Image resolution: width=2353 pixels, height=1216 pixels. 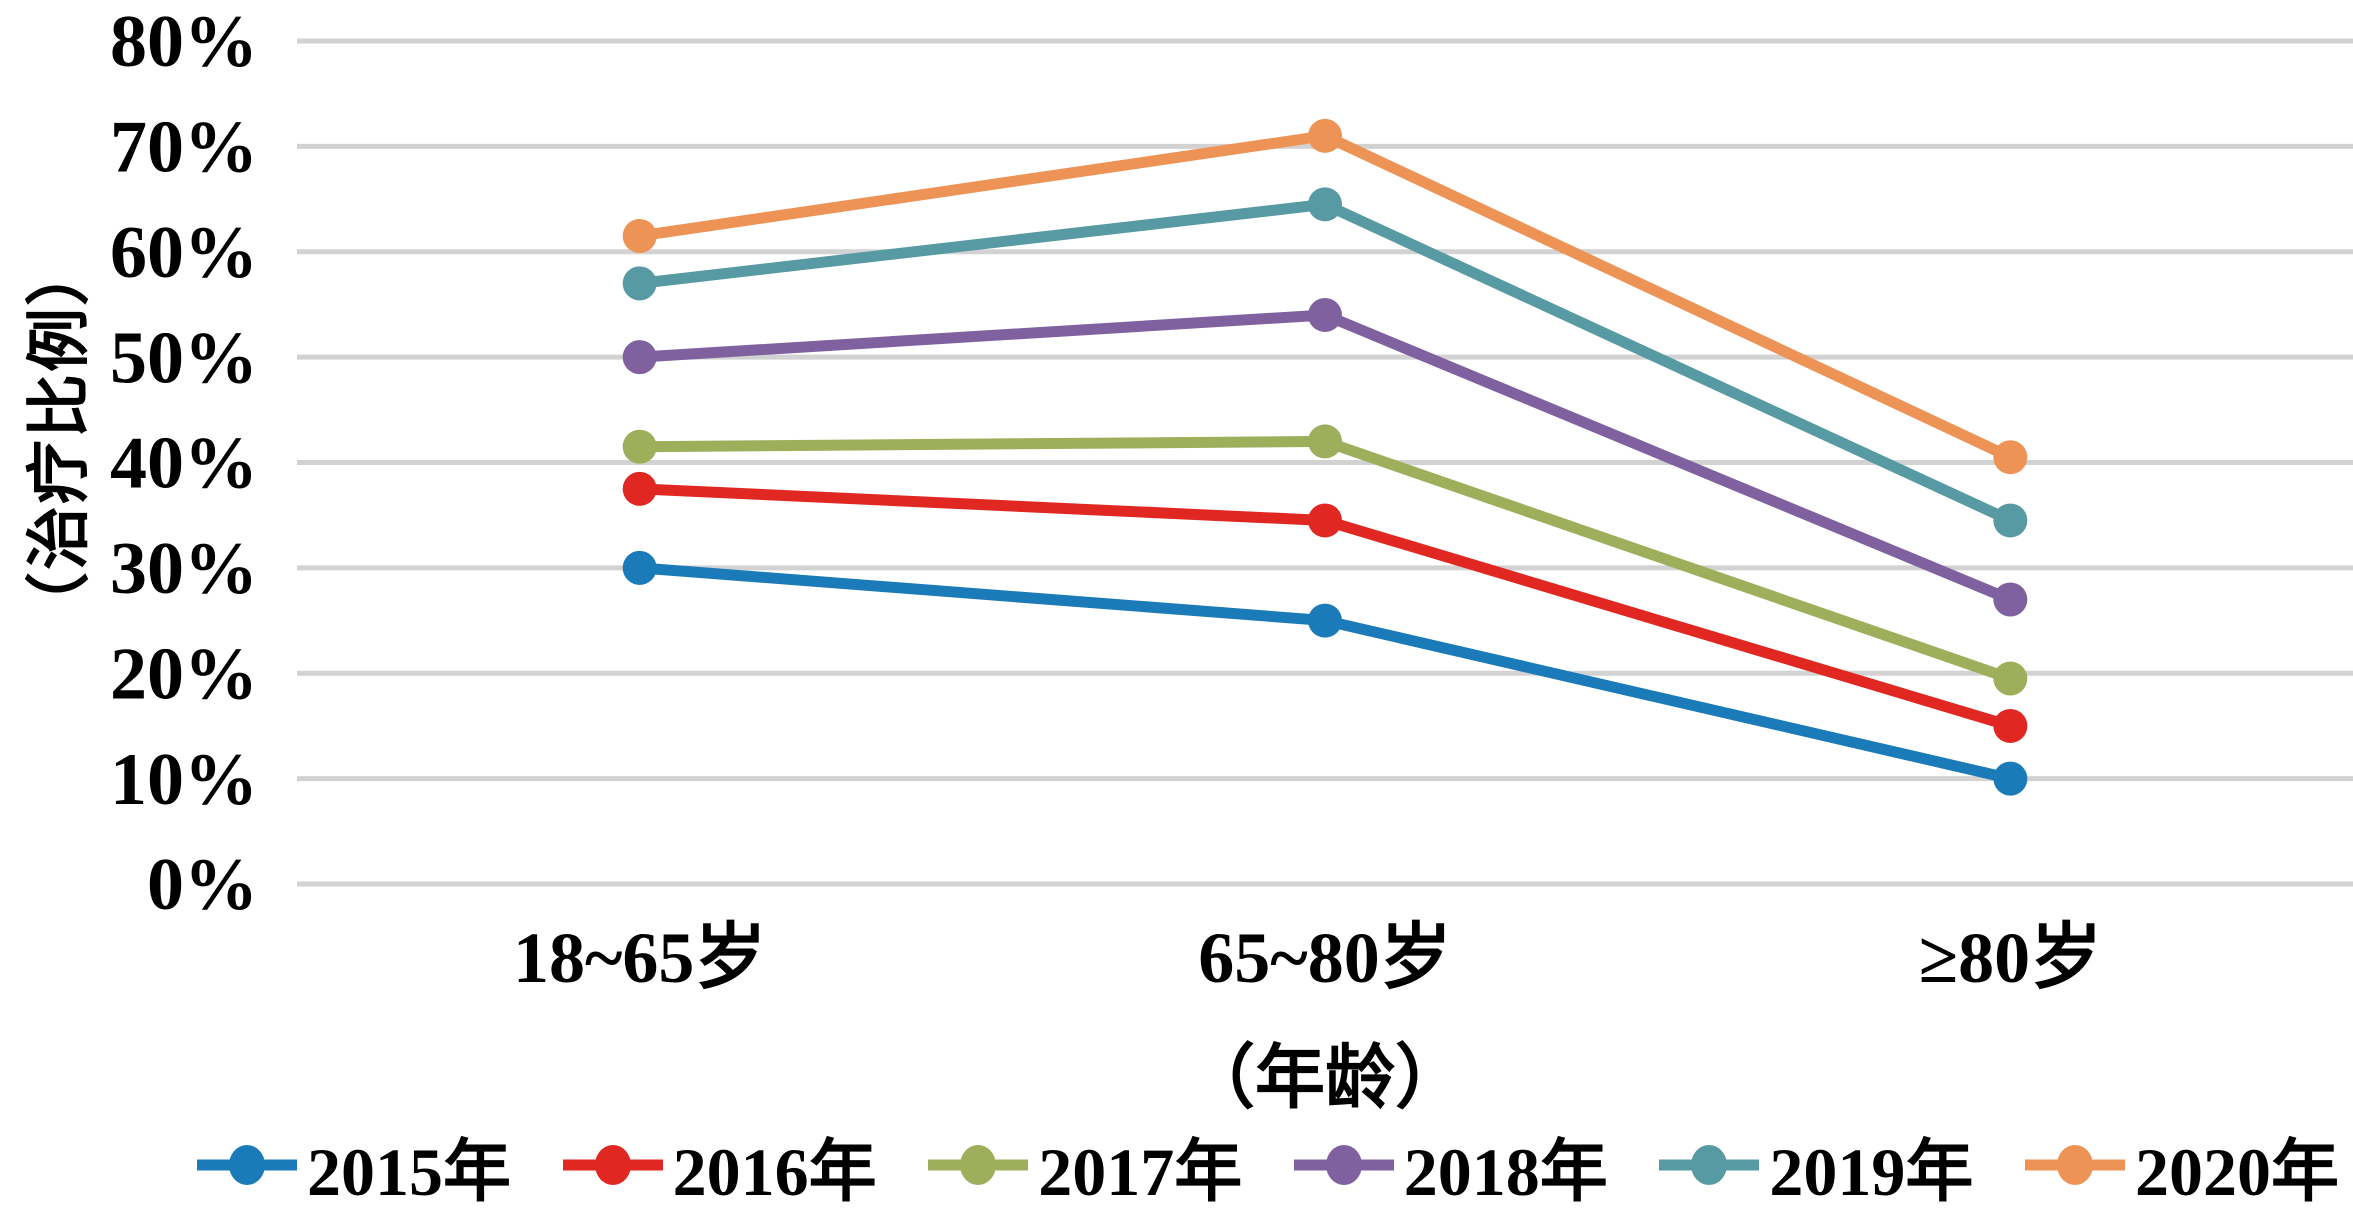 What do you see at coordinates (639, 357) in the screenshot?
I see `data-point-2018年-18~65岁` at bounding box center [639, 357].